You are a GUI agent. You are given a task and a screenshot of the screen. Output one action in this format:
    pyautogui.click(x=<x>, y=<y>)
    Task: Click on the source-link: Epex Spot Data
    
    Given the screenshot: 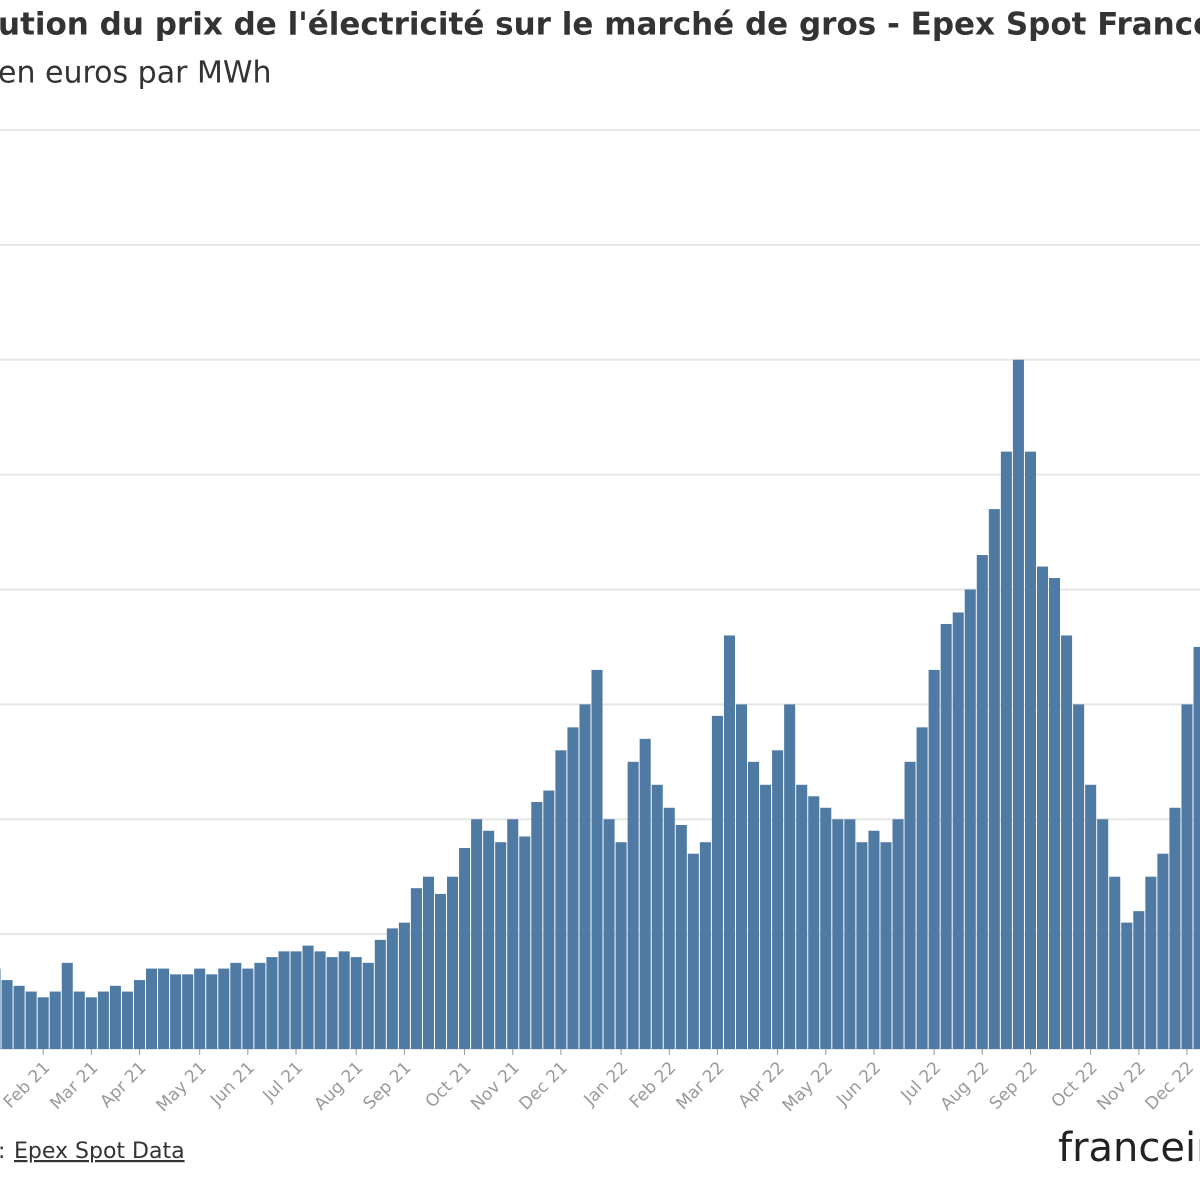 What is the action you would take?
    pyautogui.click(x=99, y=1151)
    